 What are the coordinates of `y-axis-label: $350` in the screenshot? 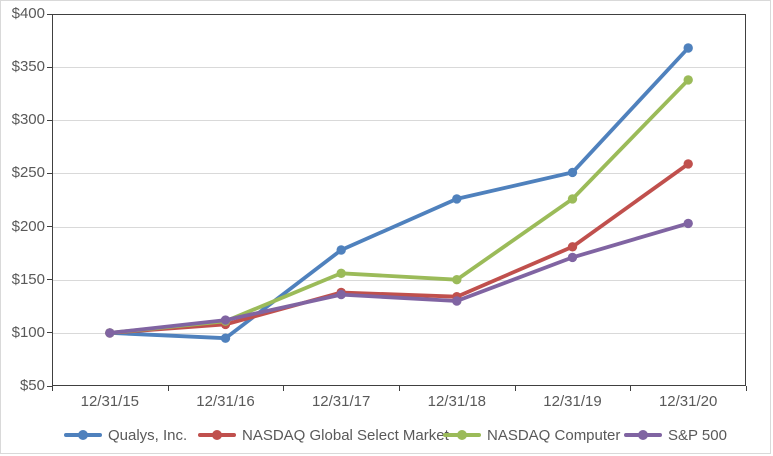 It's located at (28, 67).